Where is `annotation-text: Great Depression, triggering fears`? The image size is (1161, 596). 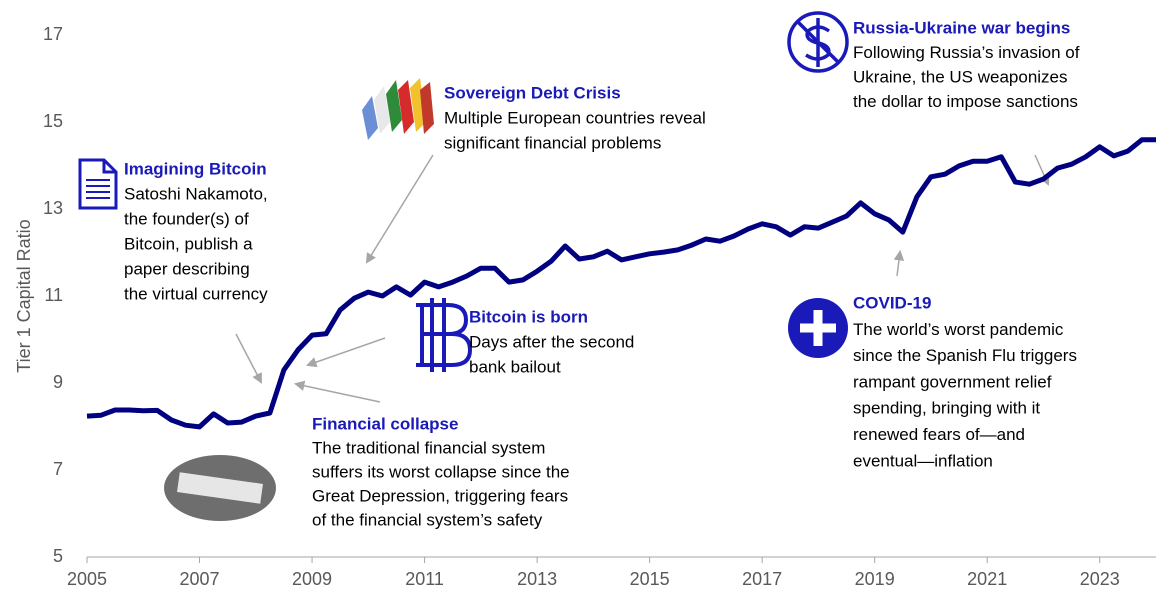
annotation-text: Great Depression, triggering fears is located at coordinates (440, 495).